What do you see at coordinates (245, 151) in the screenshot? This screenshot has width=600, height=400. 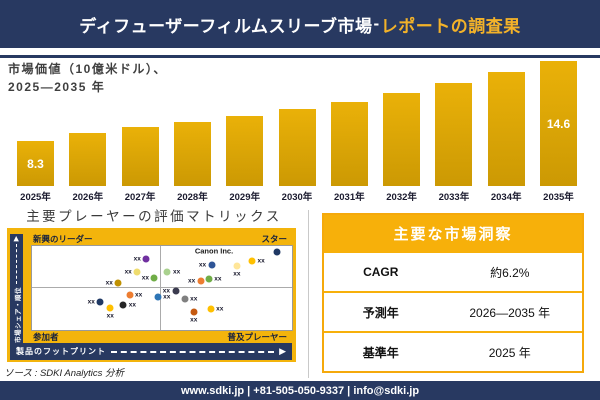 I see `bar-2029年` at bounding box center [245, 151].